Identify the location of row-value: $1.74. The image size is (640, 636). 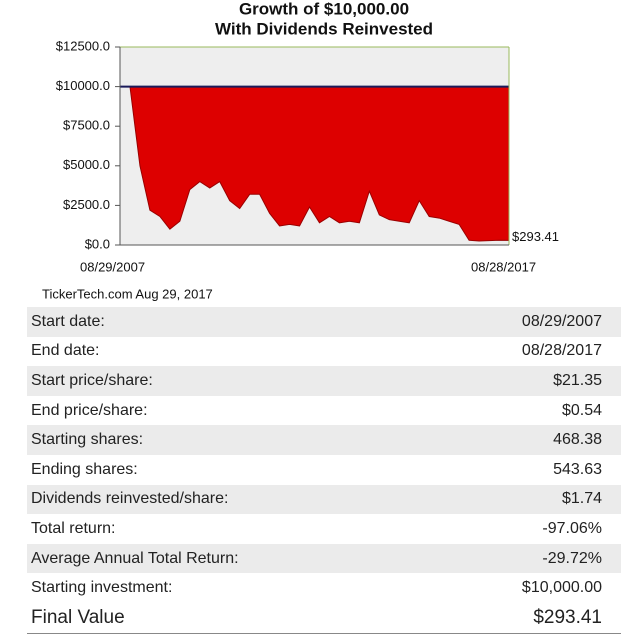
(581, 499).